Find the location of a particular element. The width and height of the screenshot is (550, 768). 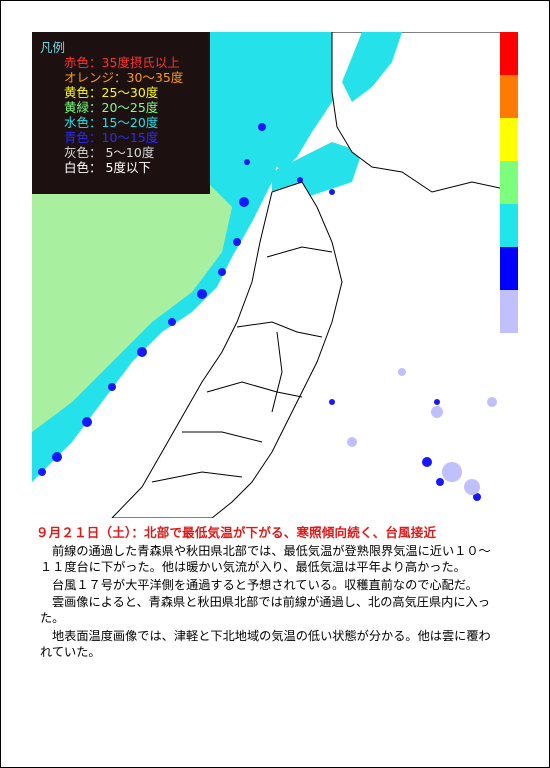

paragraph: 雲画像によると、青森県と秋田県北部では前線が通過し、北の高気圧県内に入った。 is located at coordinates (265, 610).